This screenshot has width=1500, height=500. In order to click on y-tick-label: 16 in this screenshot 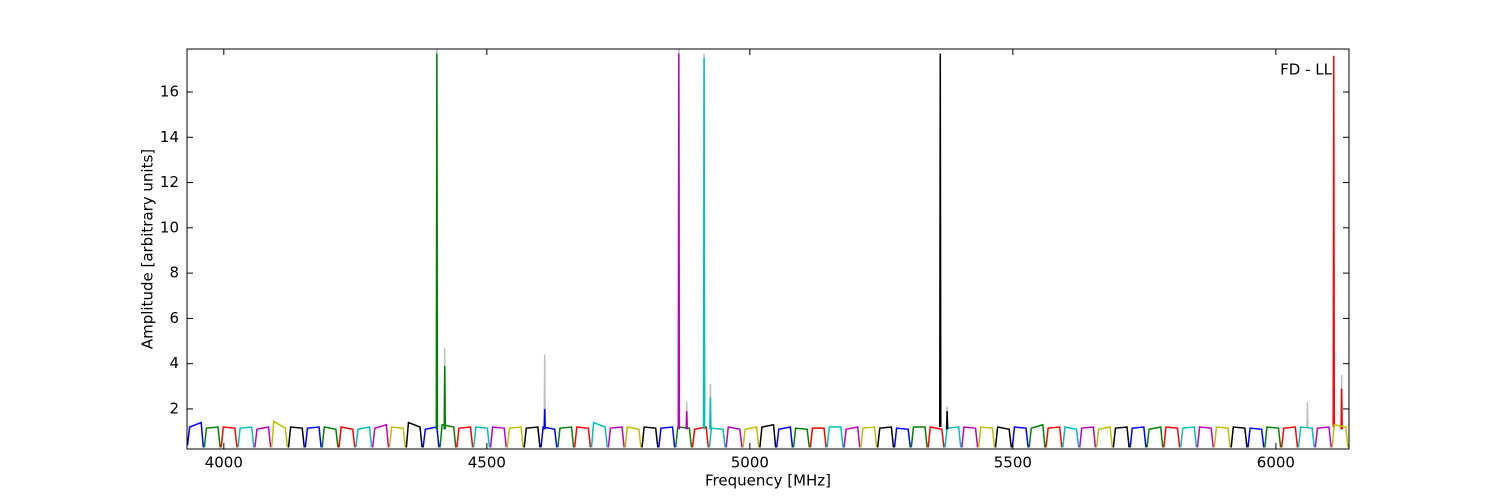, I will do `click(169, 92)`.